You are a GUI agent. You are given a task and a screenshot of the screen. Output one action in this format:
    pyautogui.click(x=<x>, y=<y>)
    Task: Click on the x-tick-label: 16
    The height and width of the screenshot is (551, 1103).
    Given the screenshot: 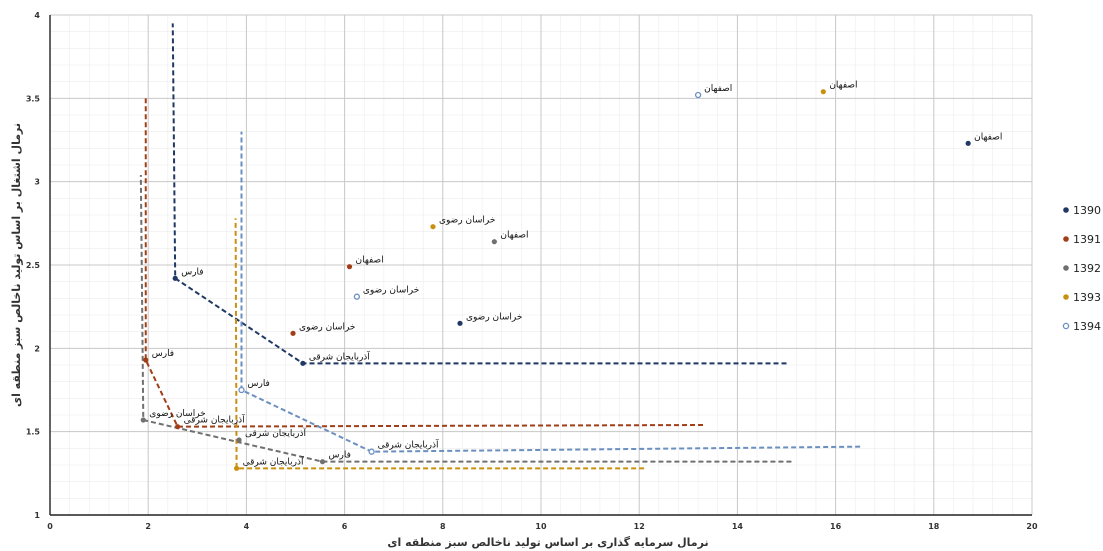 What is the action you would take?
    pyautogui.click(x=836, y=526)
    